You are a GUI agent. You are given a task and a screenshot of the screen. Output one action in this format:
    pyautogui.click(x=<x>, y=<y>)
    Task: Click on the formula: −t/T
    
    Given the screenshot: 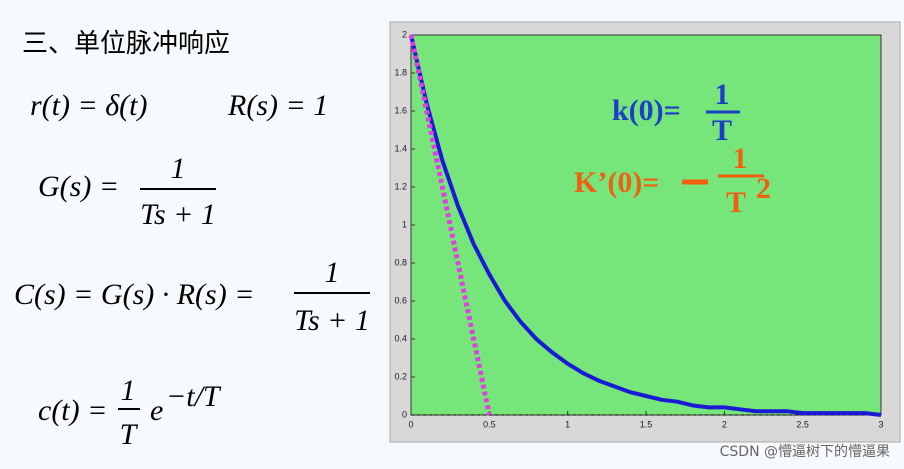 What is the action you would take?
    pyautogui.click(x=194, y=396)
    